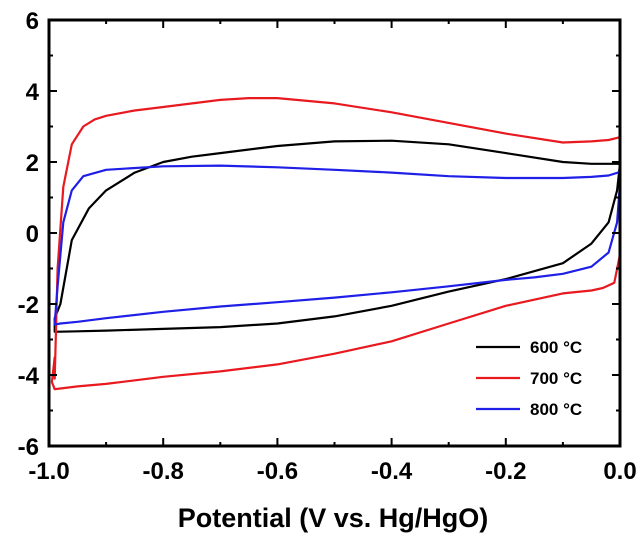 The width and height of the screenshot is (638, 533). I want to click on x-tick-label: -0.6, so click(277, 471).